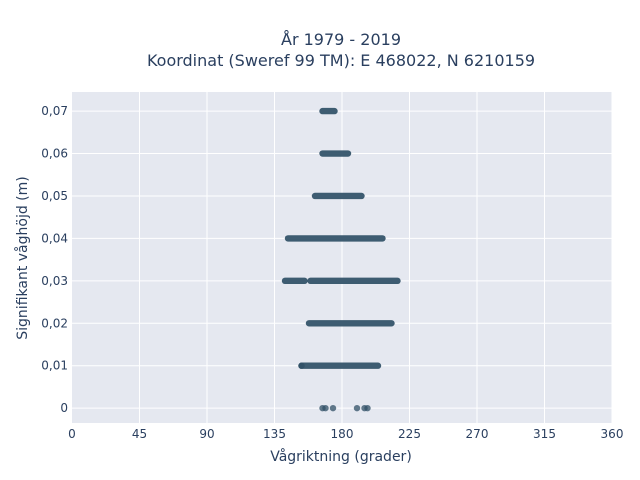  I want to click on x-tick-label: 360, so click(612, 434).